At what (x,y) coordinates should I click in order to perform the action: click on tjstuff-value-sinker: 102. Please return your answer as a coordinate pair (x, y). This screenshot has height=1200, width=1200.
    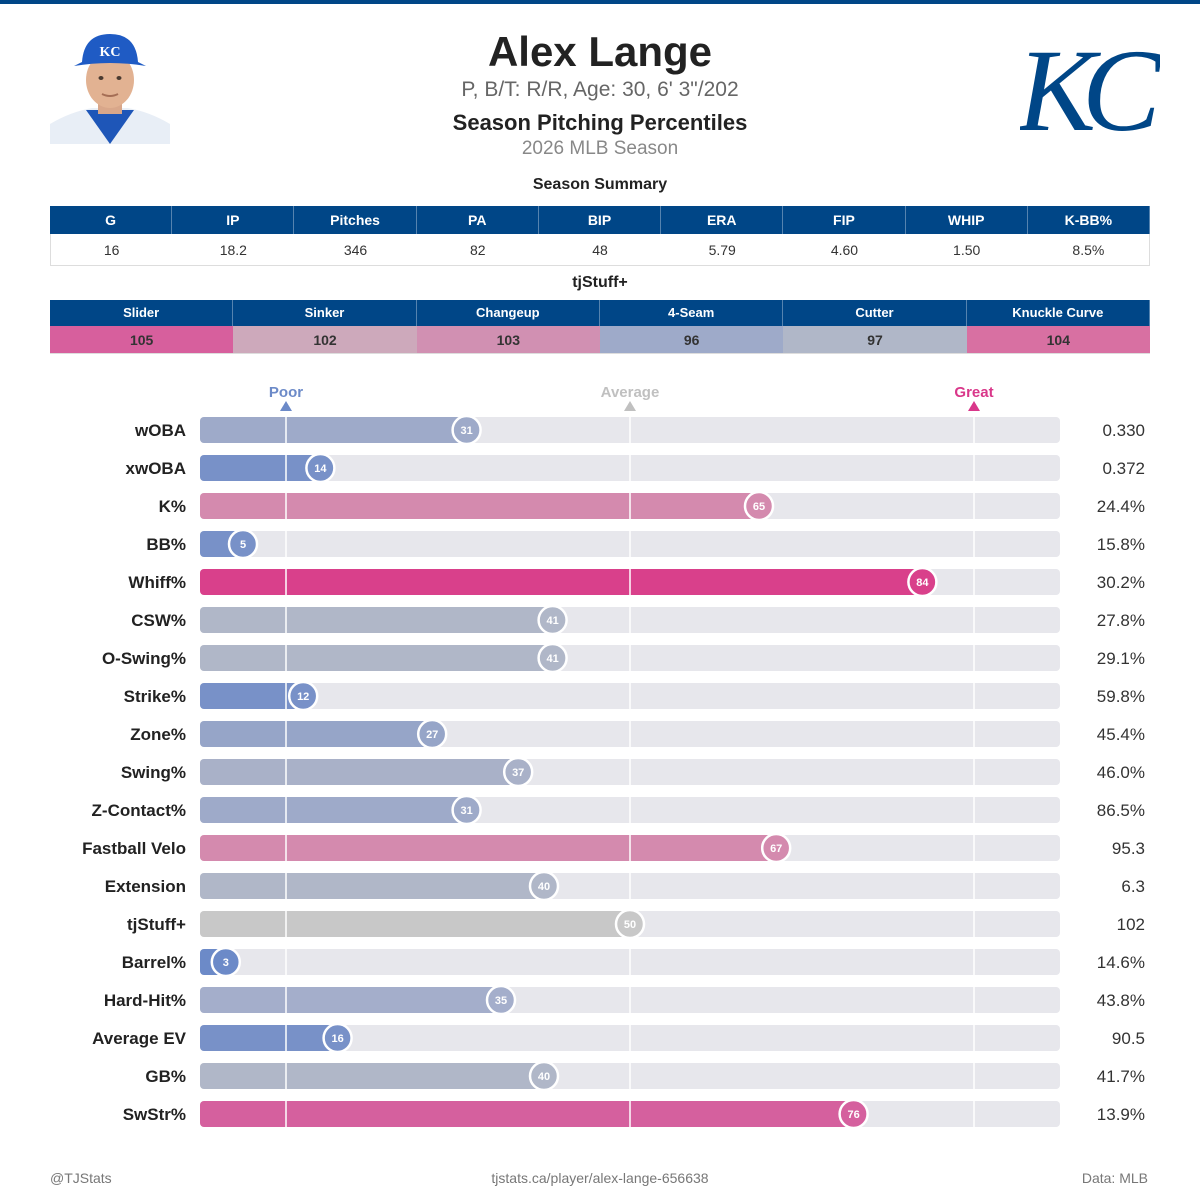
    Looking at the image, I should click on (325, 340).